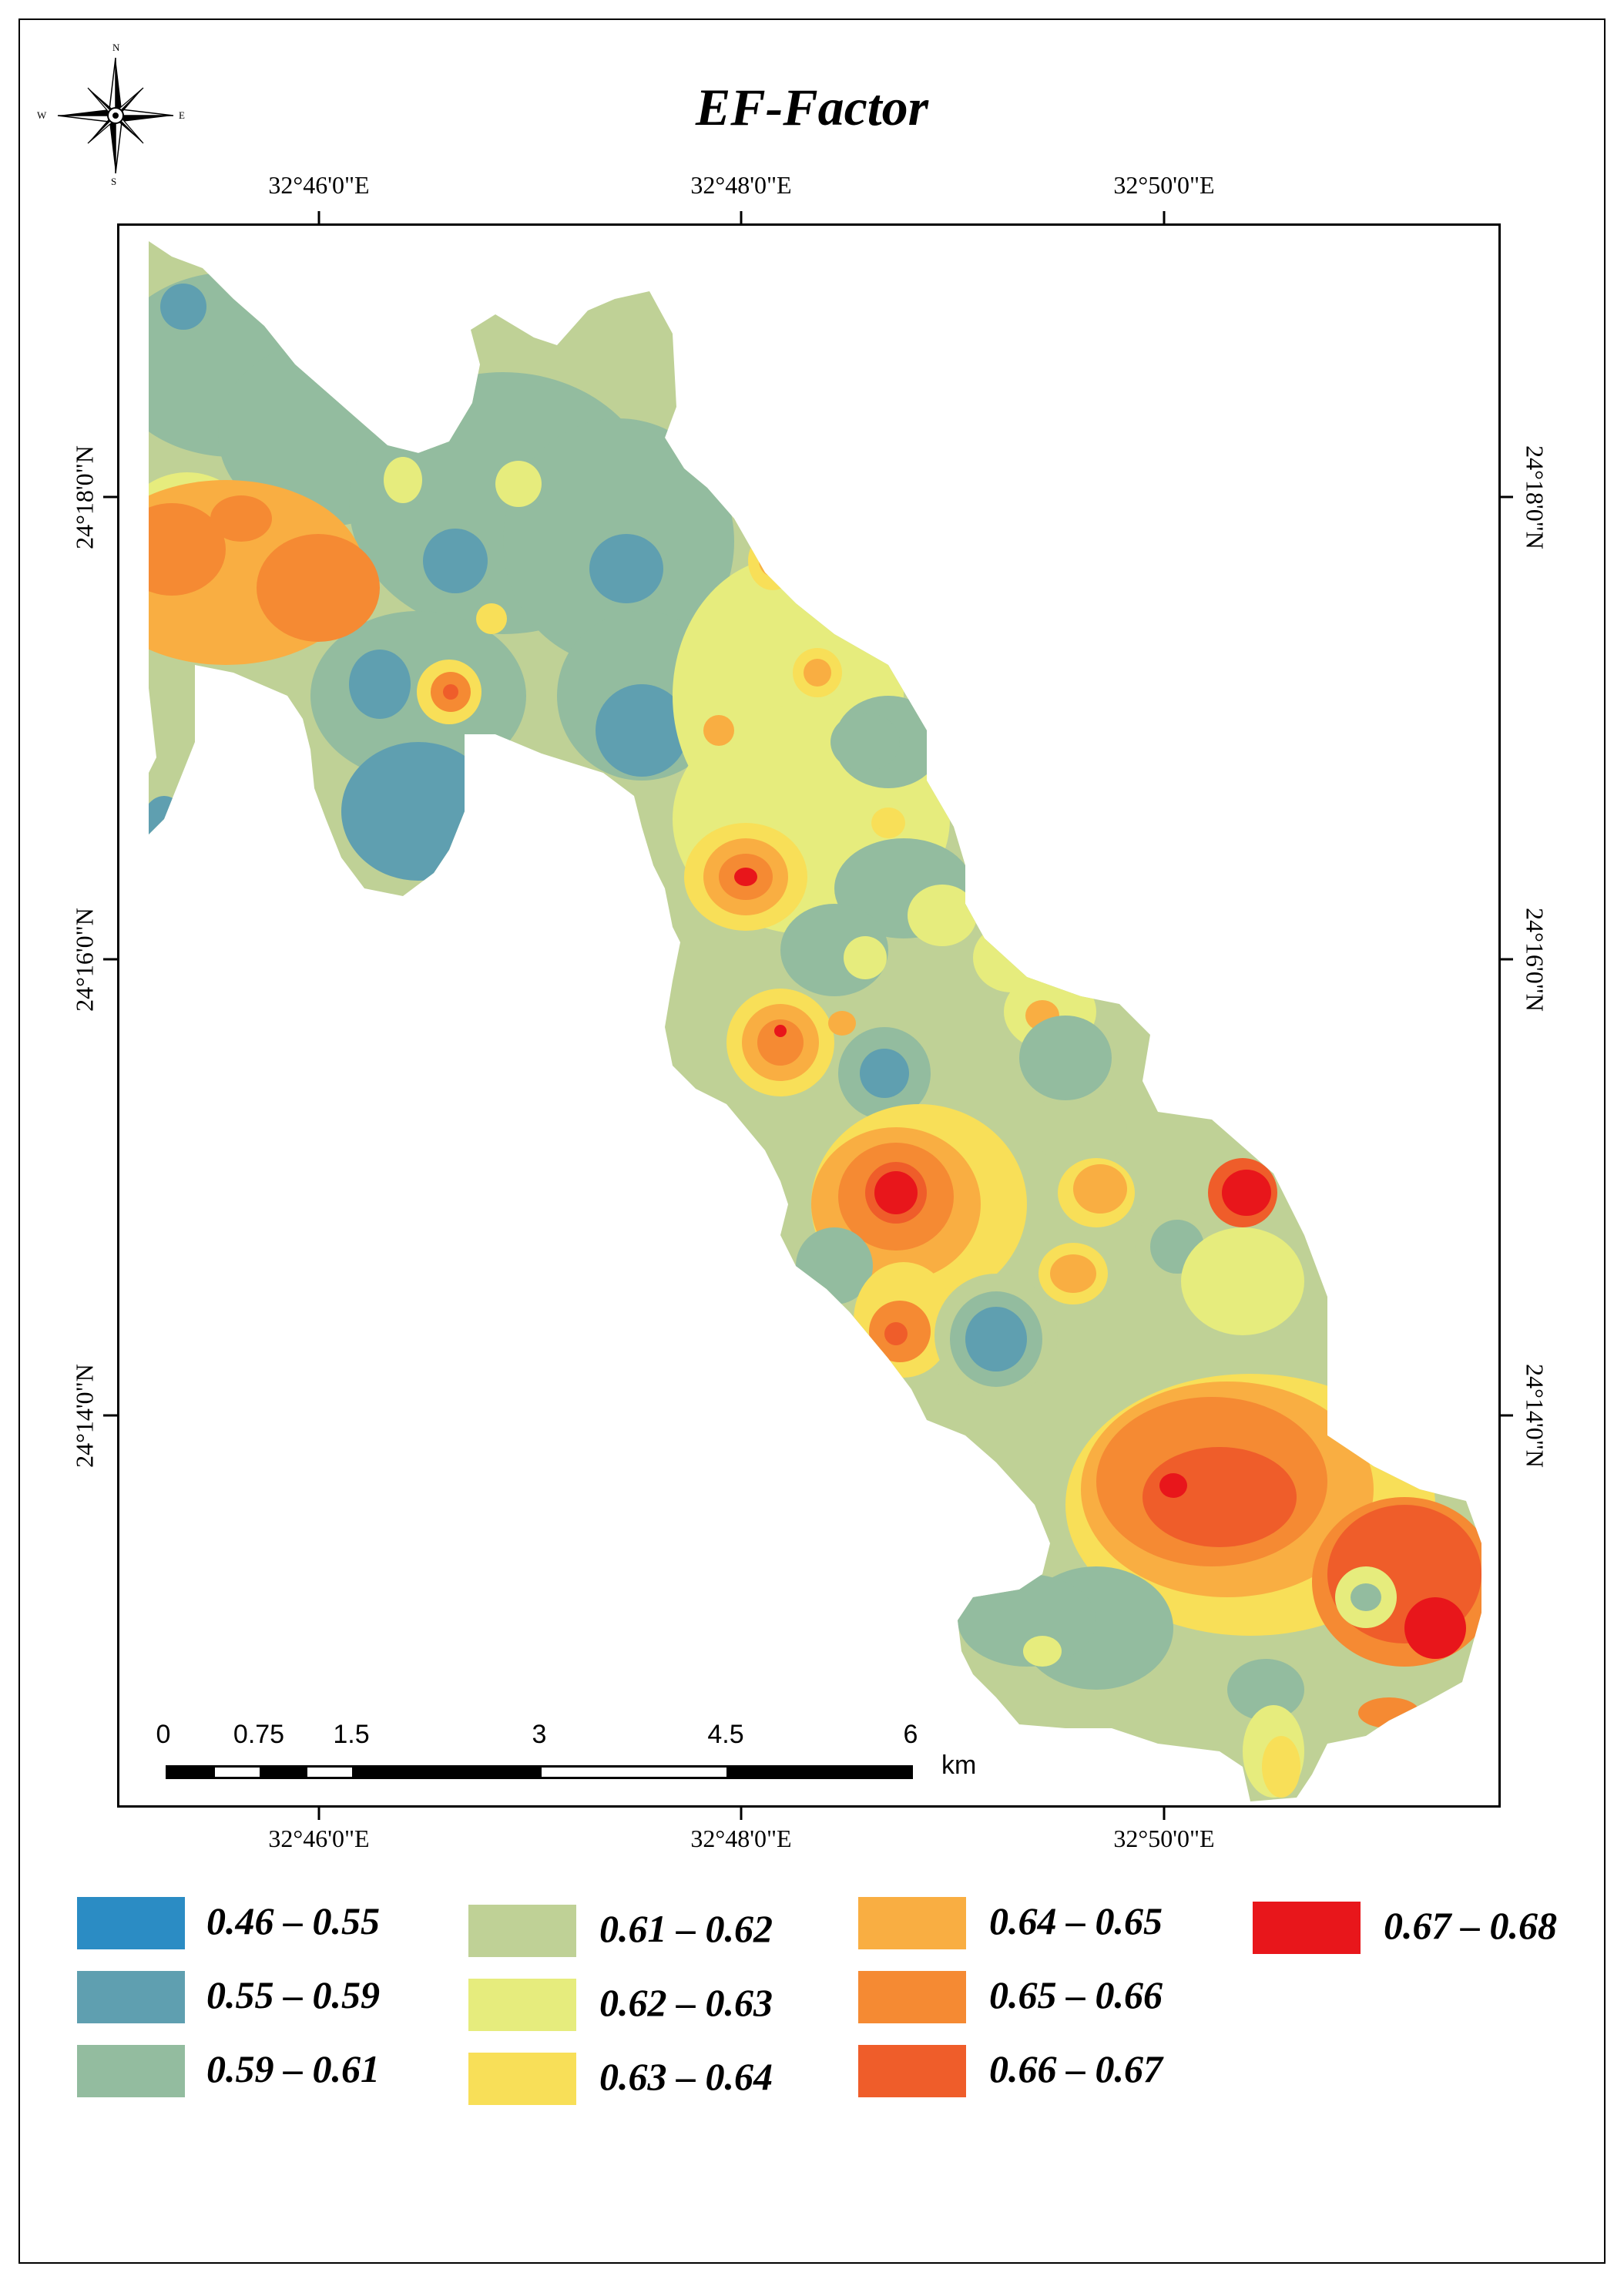 The width and height of the screenshot is (1624, 2283). I want to click on lon-label-top-1: 32°46'0"E, so click(319, 185).